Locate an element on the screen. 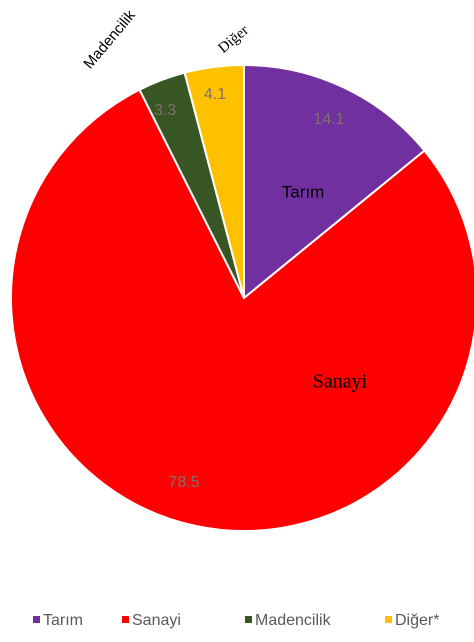 This screenshot has height=642, width=474. slice-label: Sanayi is located at coordinates (340, 382).